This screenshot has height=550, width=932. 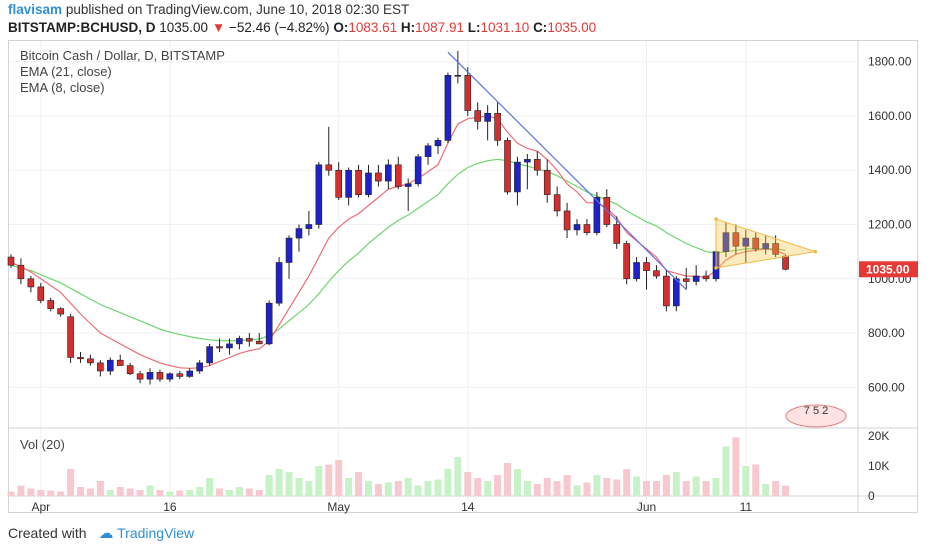 What do you see at coordinates (646, 507) in the screenshot?
I see `time-tick-label: Jun` at bounding box center [646, 507].